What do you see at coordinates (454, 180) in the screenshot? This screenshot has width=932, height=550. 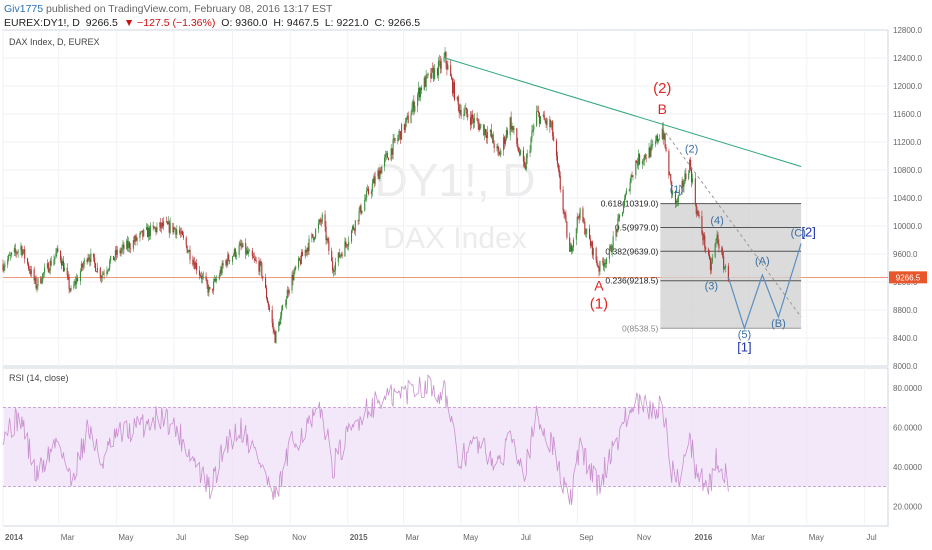 I see `watermark-symbol: DY1!, D` at bounding box center [454, 180].